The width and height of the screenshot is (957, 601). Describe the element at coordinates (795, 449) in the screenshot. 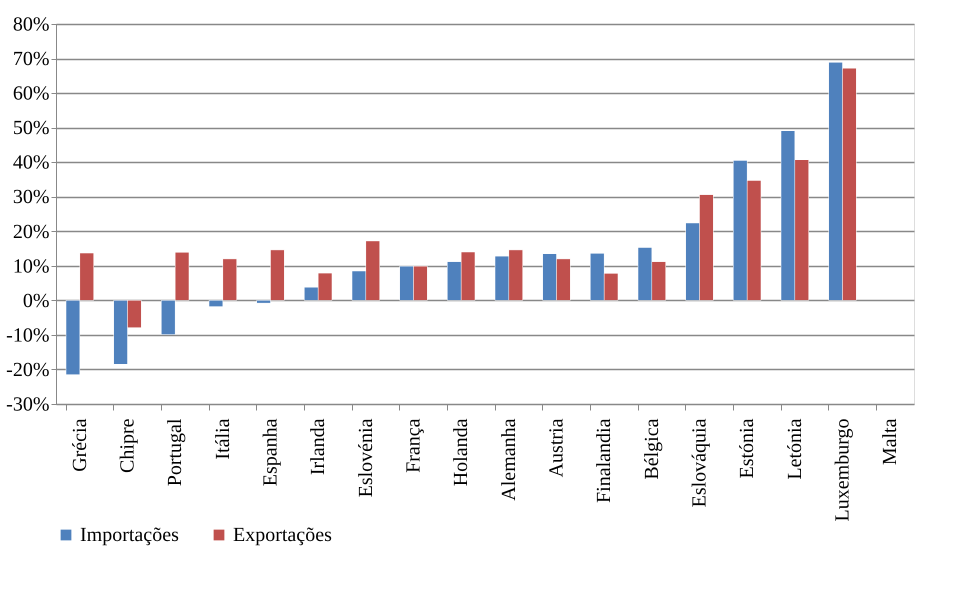

I see `x-tick-label: Letónia` at that location.